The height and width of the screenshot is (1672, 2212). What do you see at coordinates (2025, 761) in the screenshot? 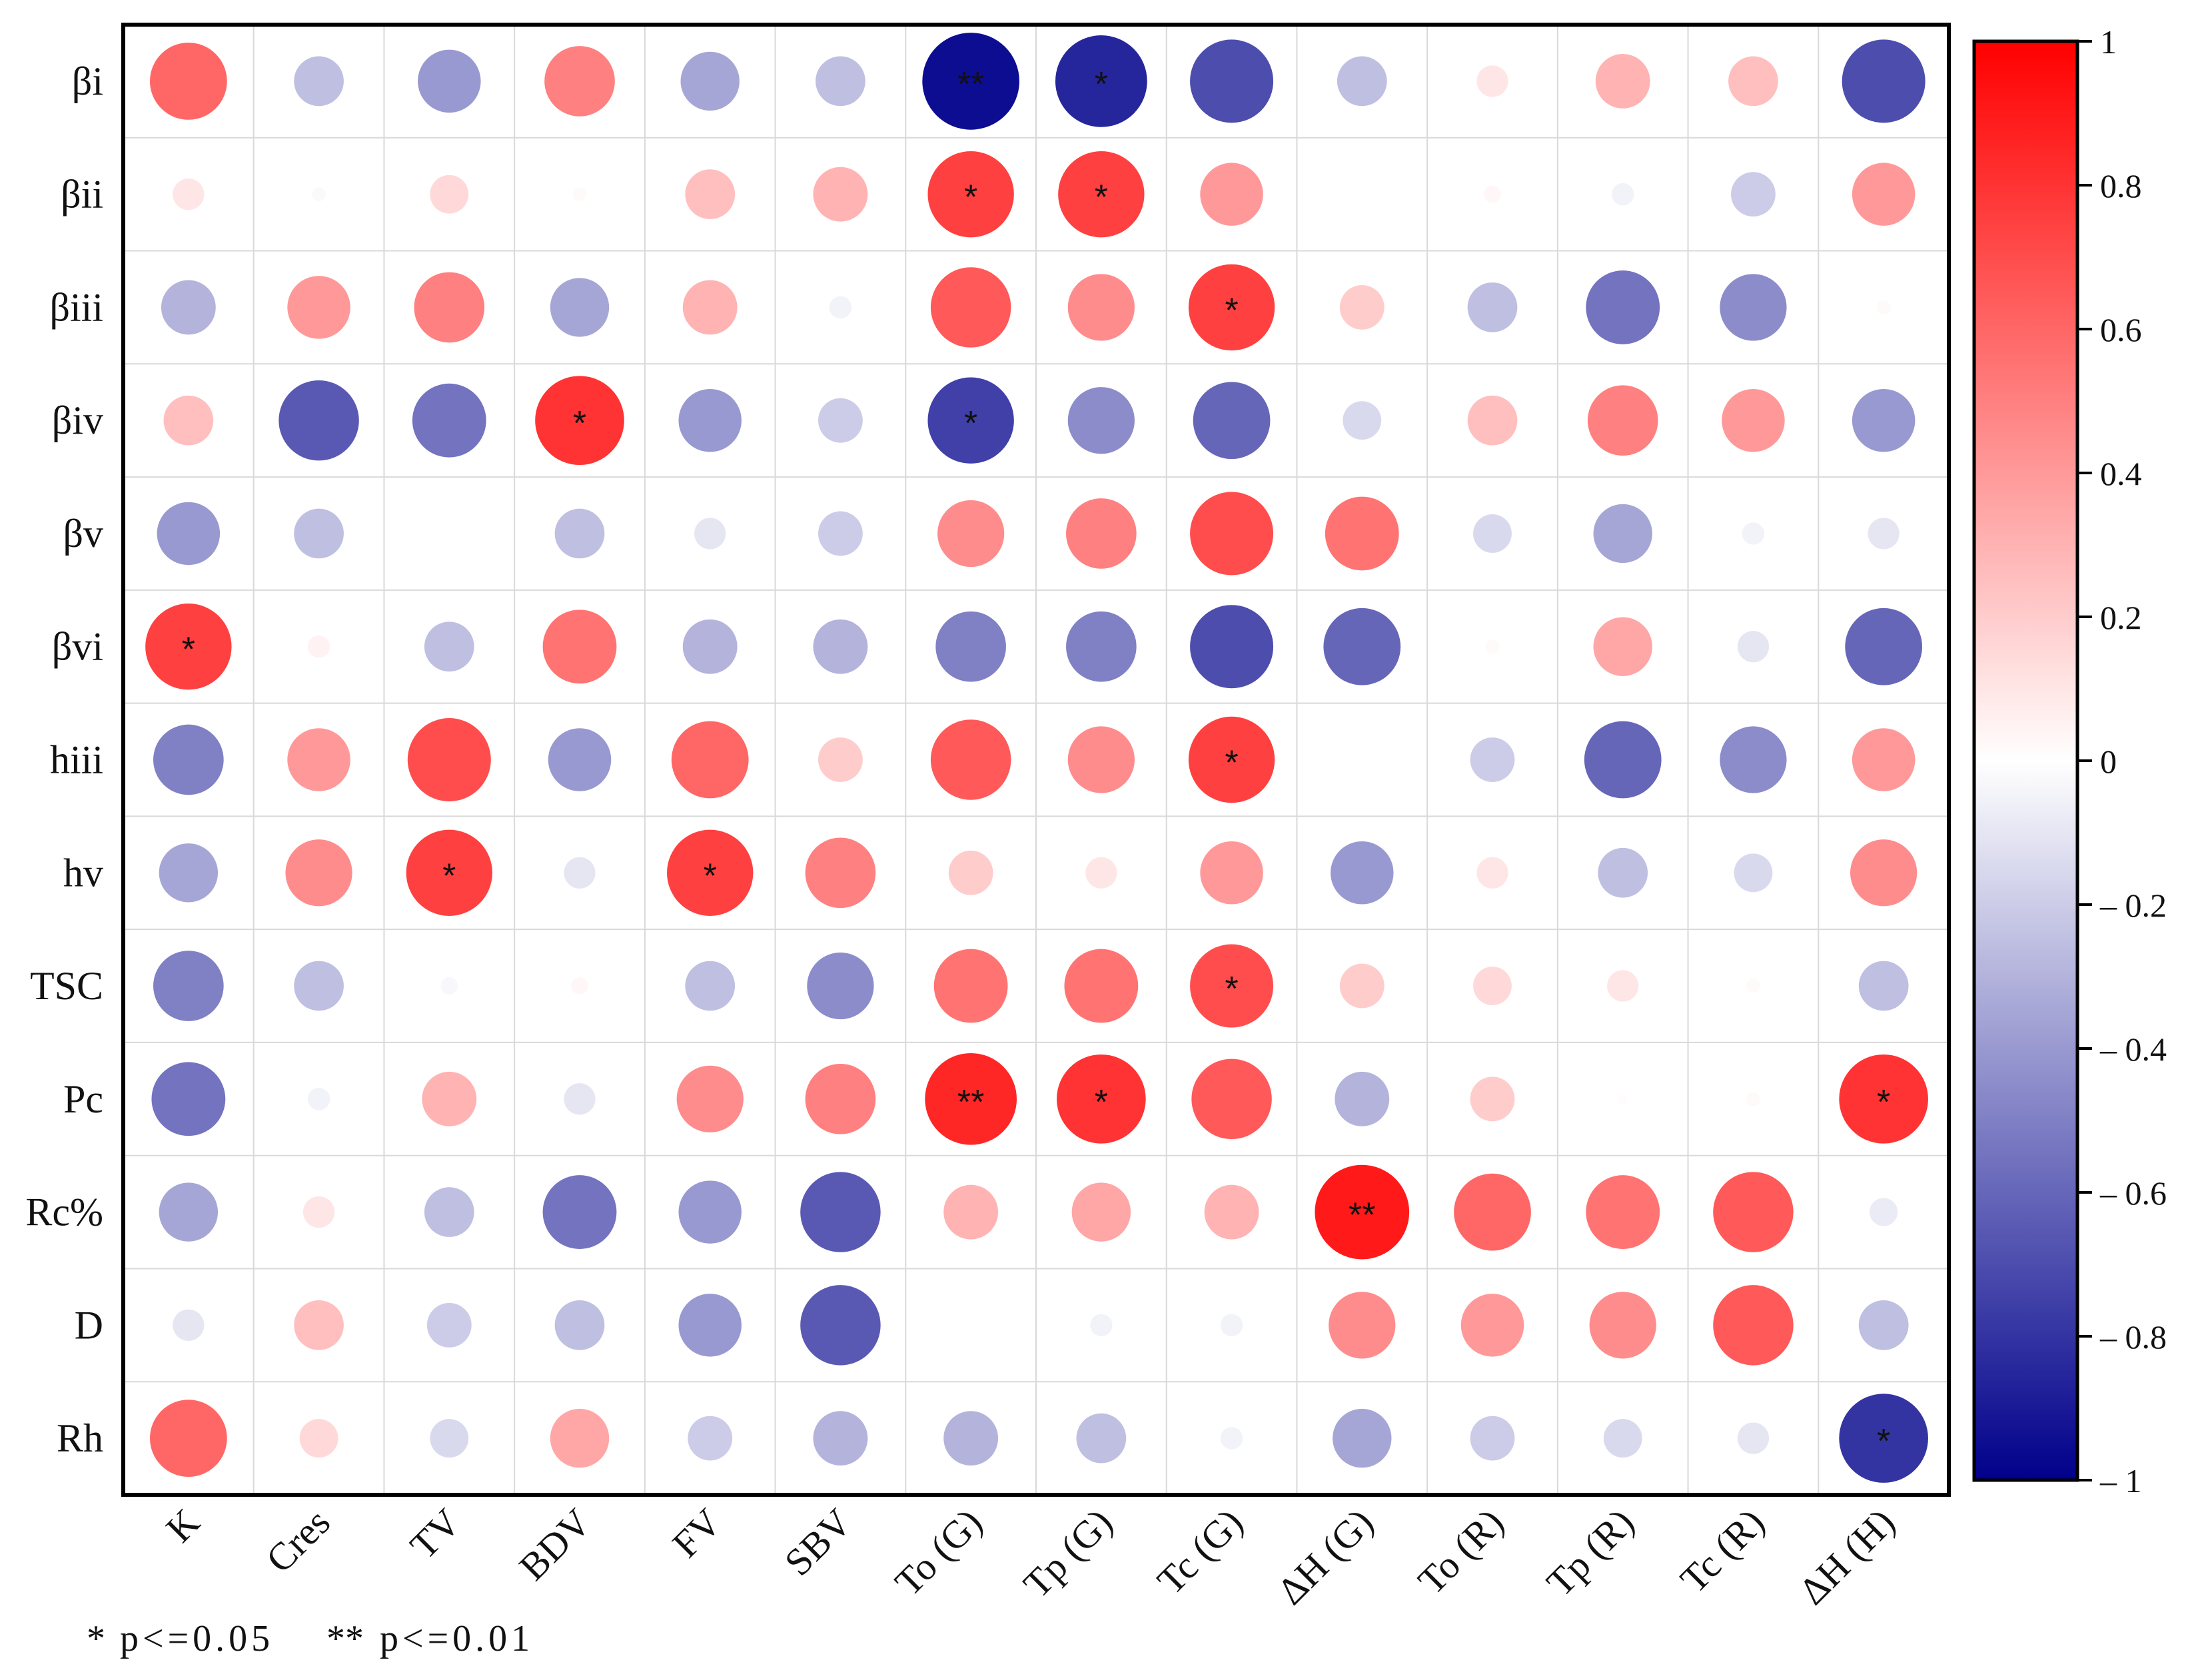
I see `colorbar` at bounding box center [2025, 761].